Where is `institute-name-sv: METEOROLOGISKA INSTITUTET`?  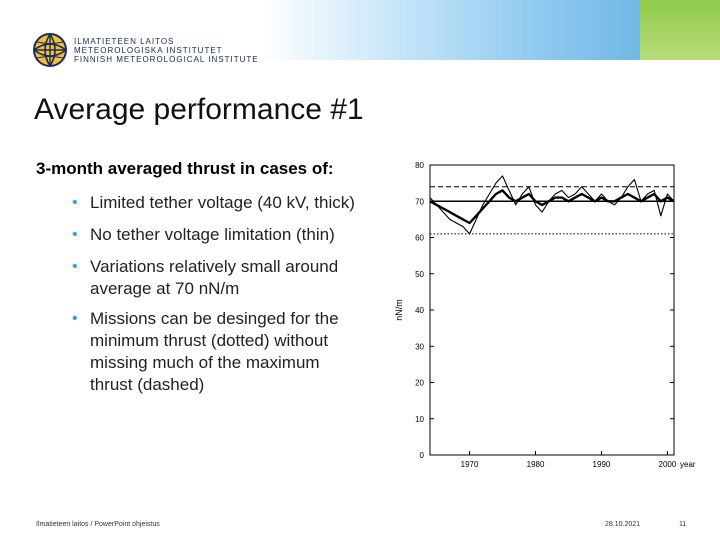 institute-name-sv: METEOROLOGISKA INSTITUTET is located at coordinates (148, 50).